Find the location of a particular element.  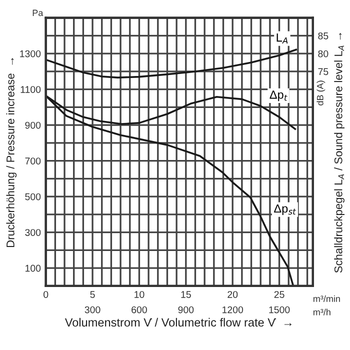

series-label: Δp$_{t}$ is located at coordinates (279, 96).